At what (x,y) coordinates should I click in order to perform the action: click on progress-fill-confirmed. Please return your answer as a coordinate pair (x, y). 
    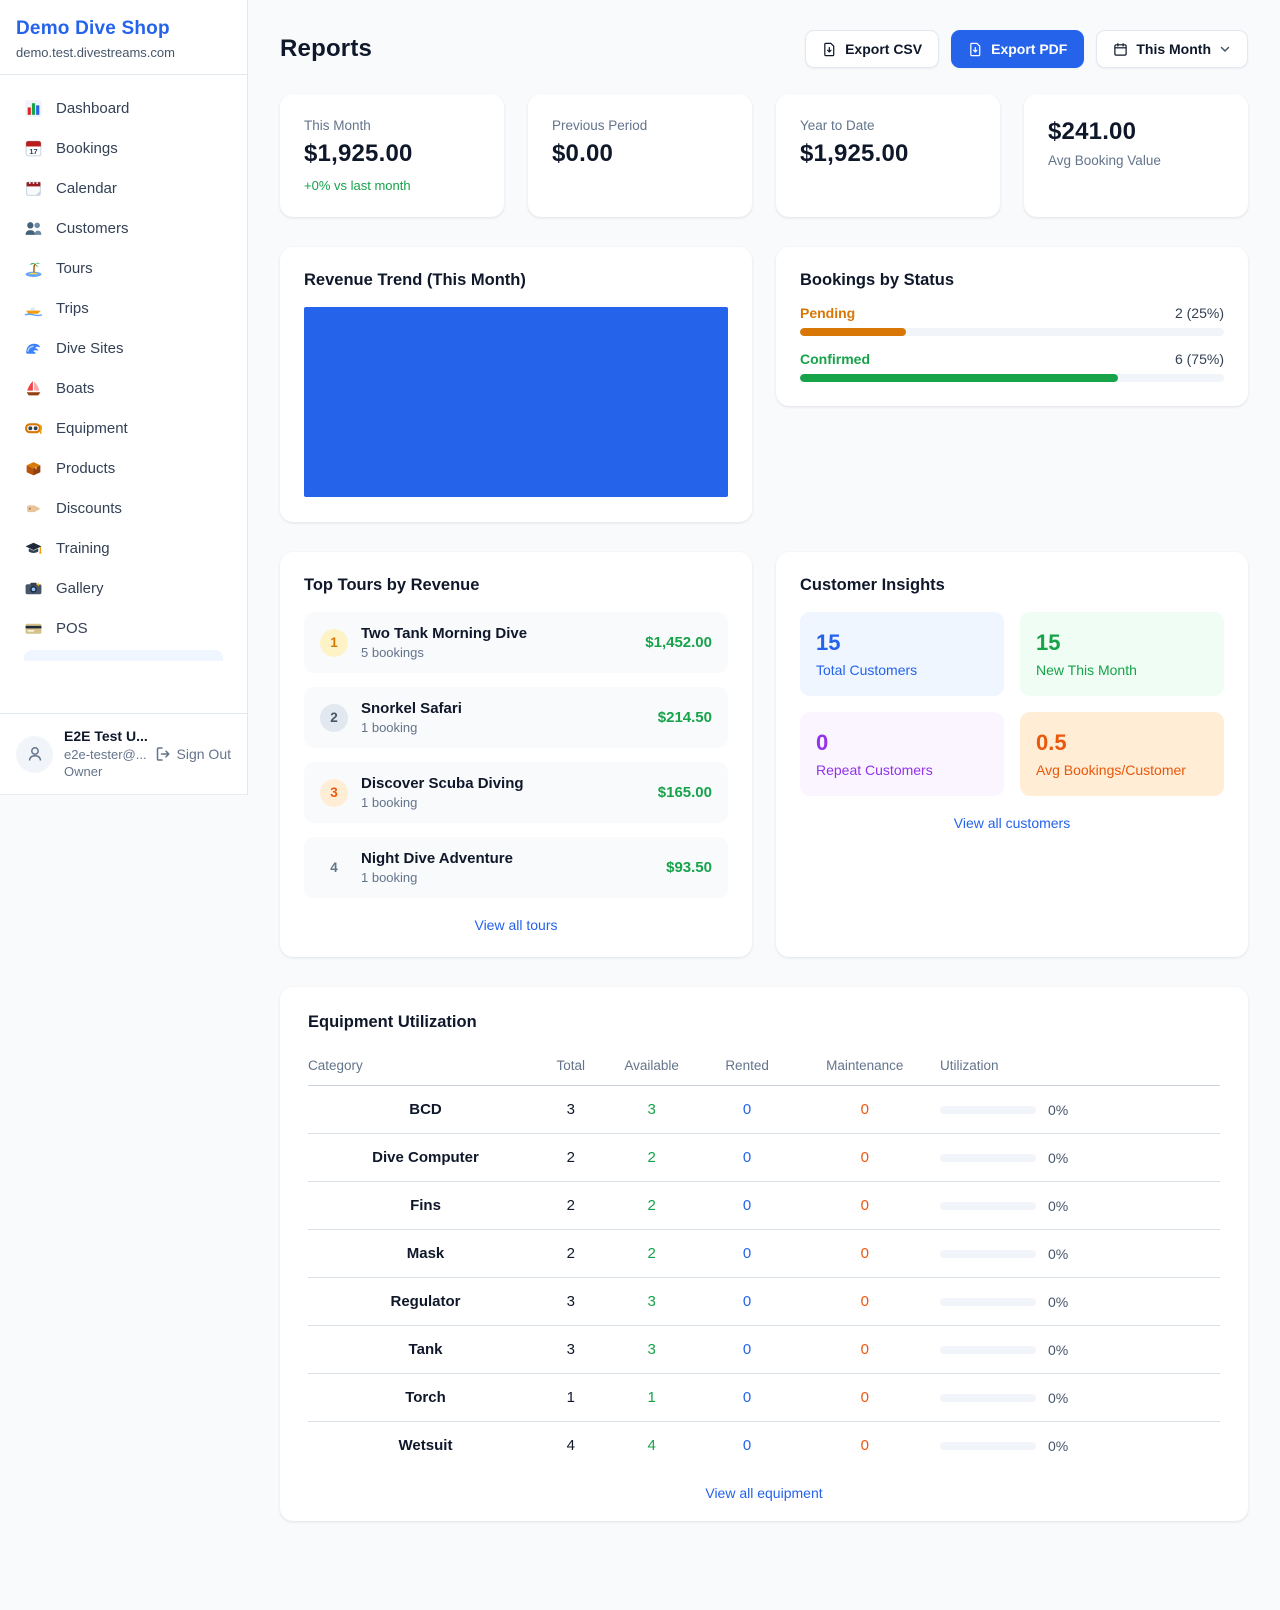
    Looking at the image, I should click on (959, 378).